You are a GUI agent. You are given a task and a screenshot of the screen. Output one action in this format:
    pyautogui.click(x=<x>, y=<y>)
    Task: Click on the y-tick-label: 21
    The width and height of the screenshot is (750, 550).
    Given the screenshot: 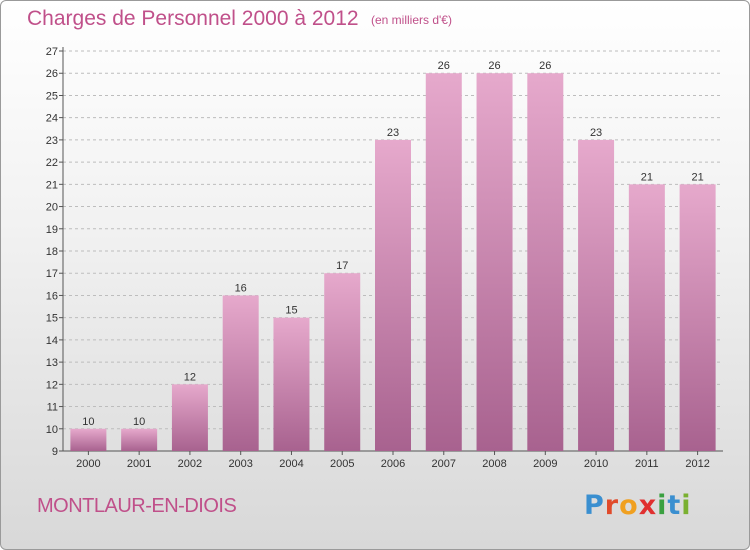 What is the action you would take?
    pyautogui.click(x=52, y=185)
    